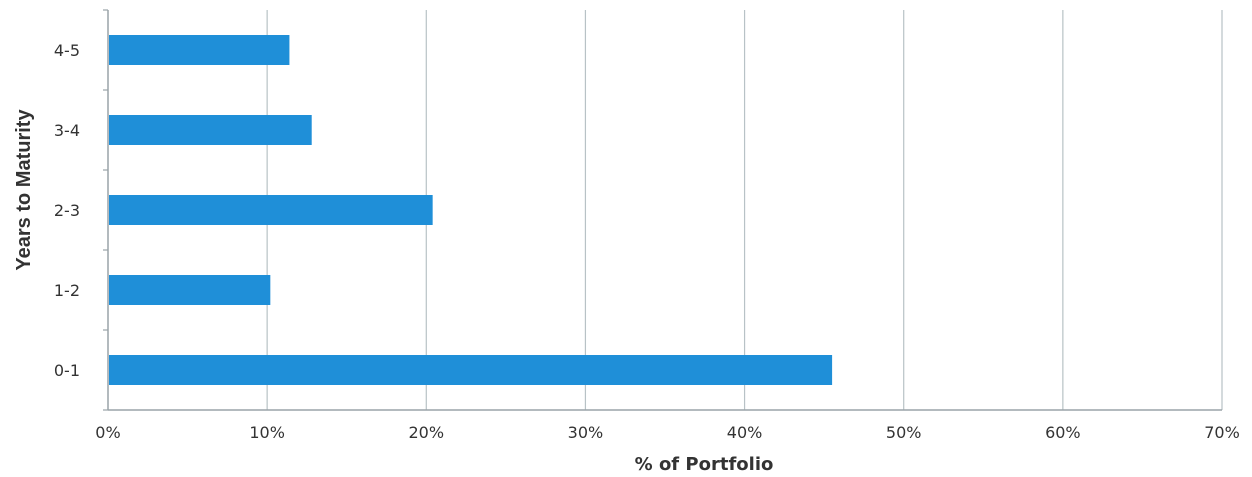  What do you see at coordinates (24, 190) in the screenshot?
I see `y-axis-title: Years to Maturity` at bounding box center [24, 190].